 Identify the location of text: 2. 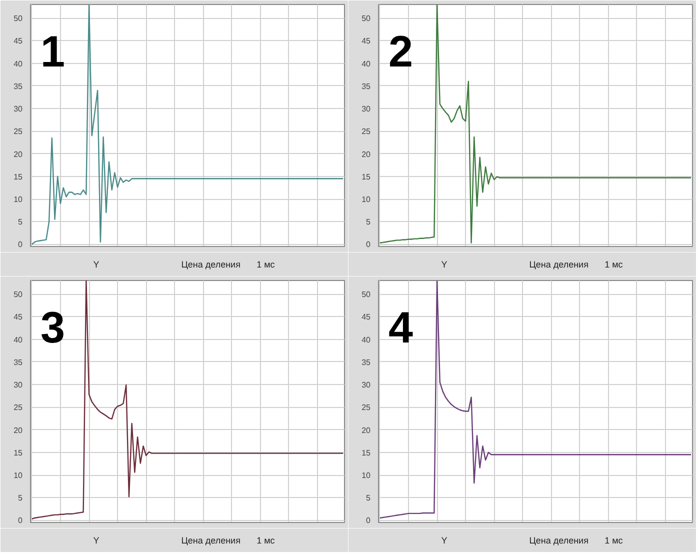
(400, 52).